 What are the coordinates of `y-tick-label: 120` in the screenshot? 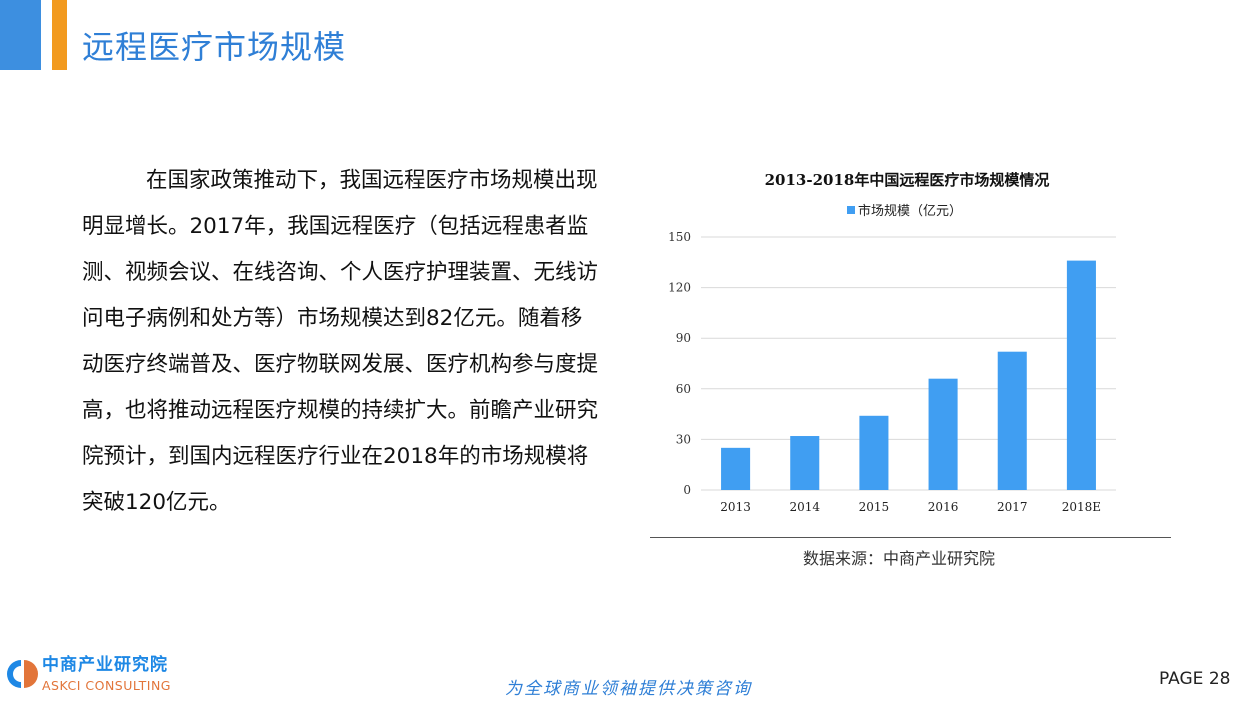 It's located at (679, 288).